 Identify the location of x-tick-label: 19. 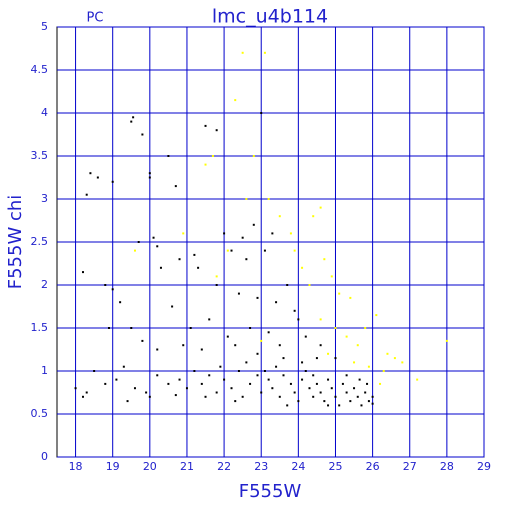
(113, 466).